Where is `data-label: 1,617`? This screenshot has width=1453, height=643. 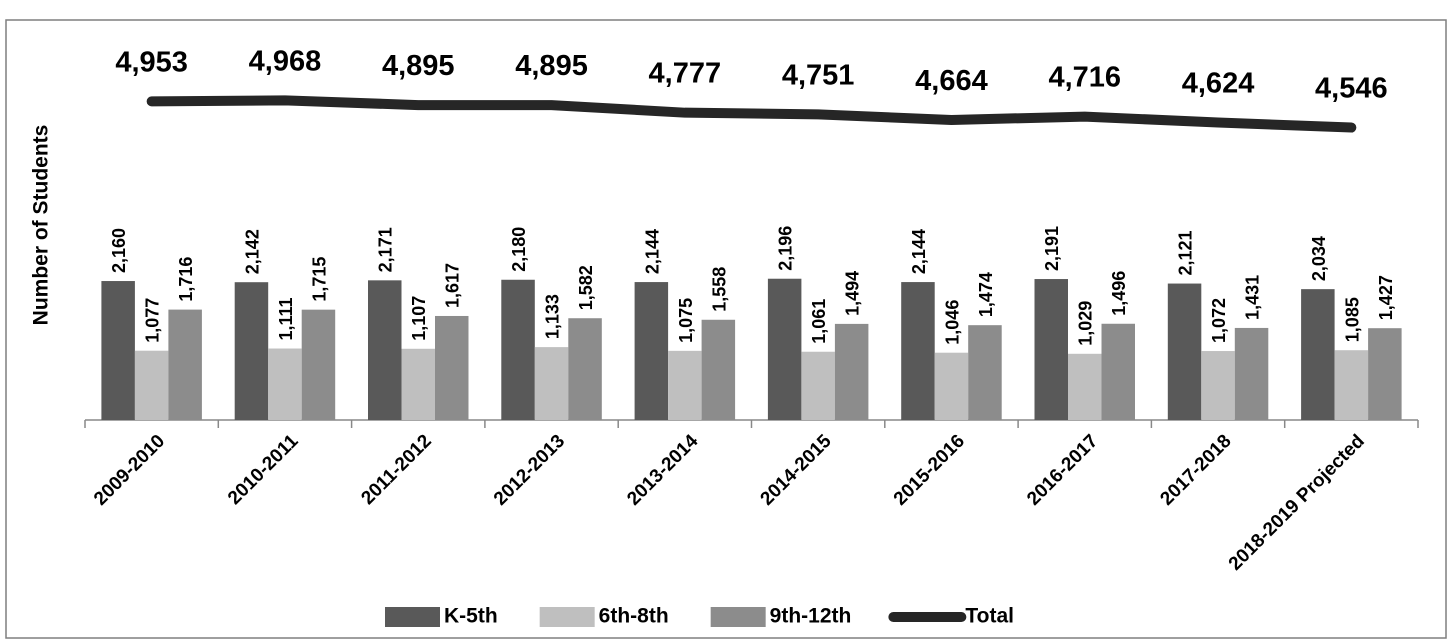 data-label: 1,617 is located at coordinates (453, 285).